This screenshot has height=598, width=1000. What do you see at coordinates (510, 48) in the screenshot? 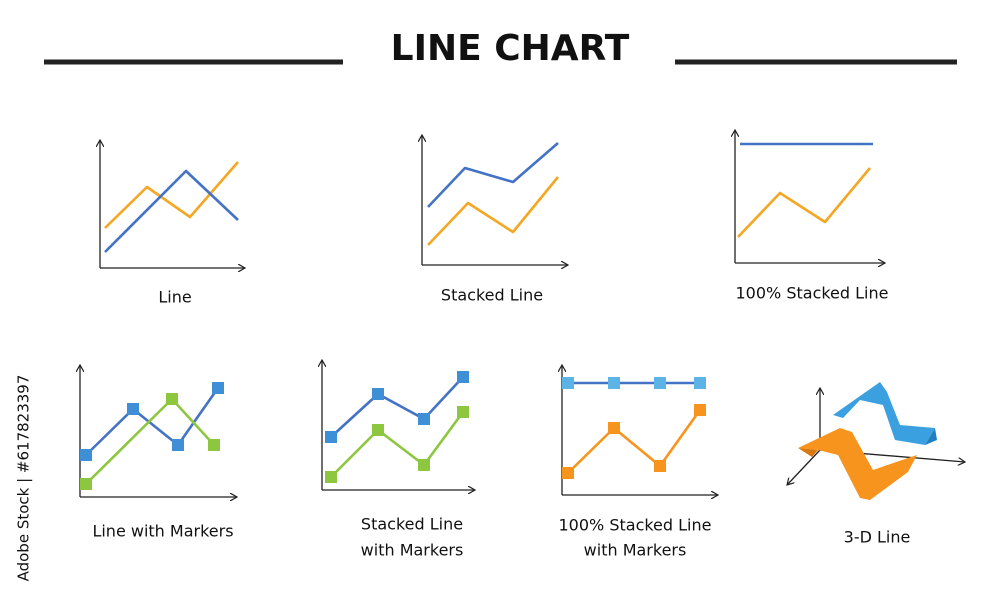
I see `title: LINE CHART` at bounding box center [510, 48].